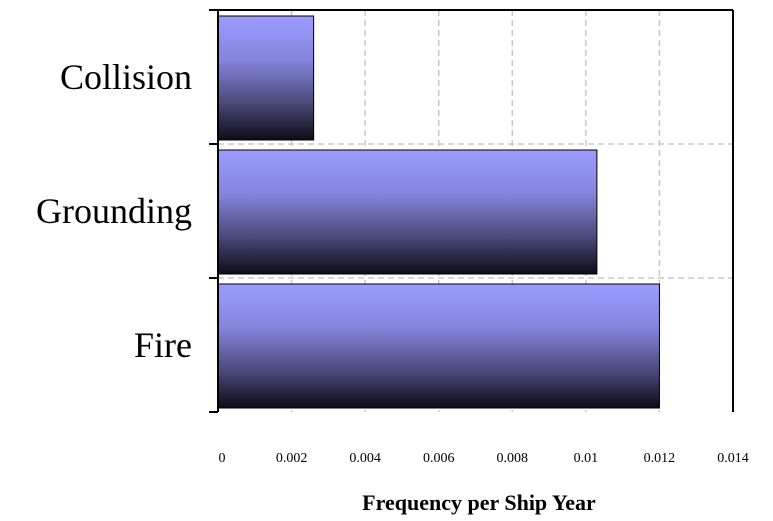 Image resolution: width=773 pixels, height=521 pixels. I want to click on category-label-fire: Fire, so click(163, 345).